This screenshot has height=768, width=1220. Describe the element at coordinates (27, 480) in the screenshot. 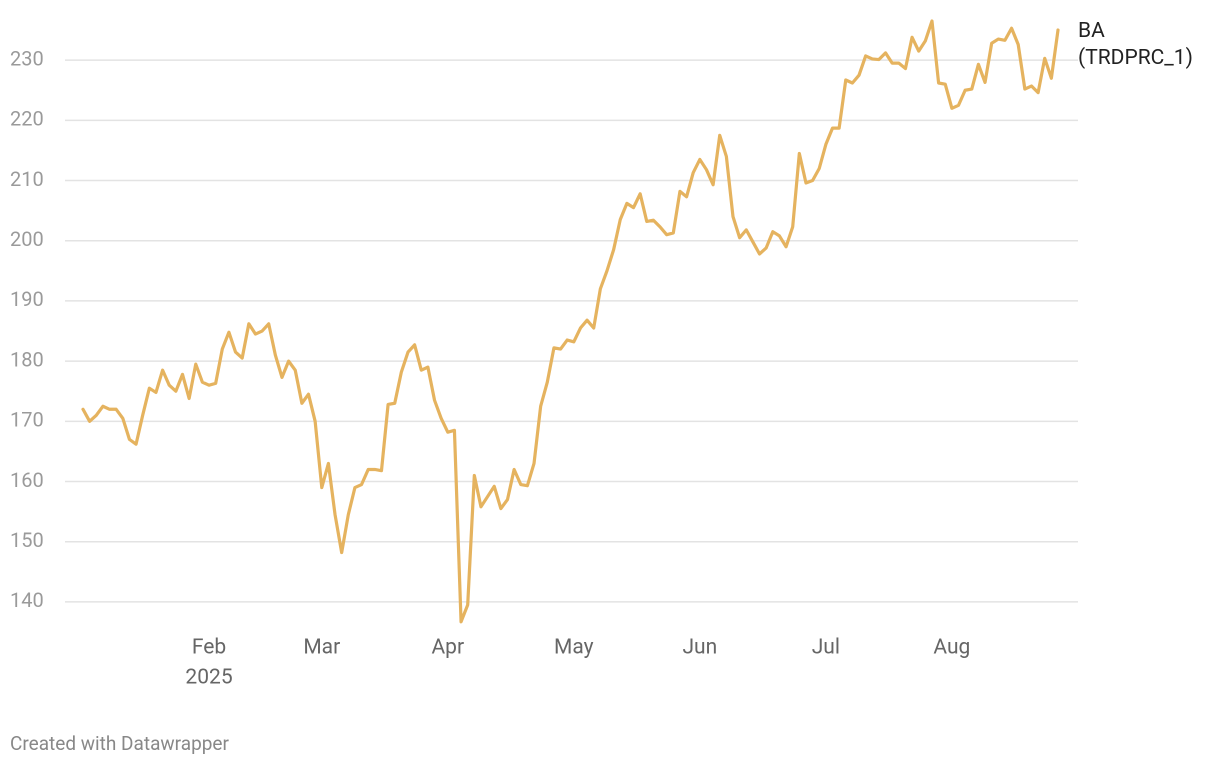

I see `y-tick-label: 160` at that location.